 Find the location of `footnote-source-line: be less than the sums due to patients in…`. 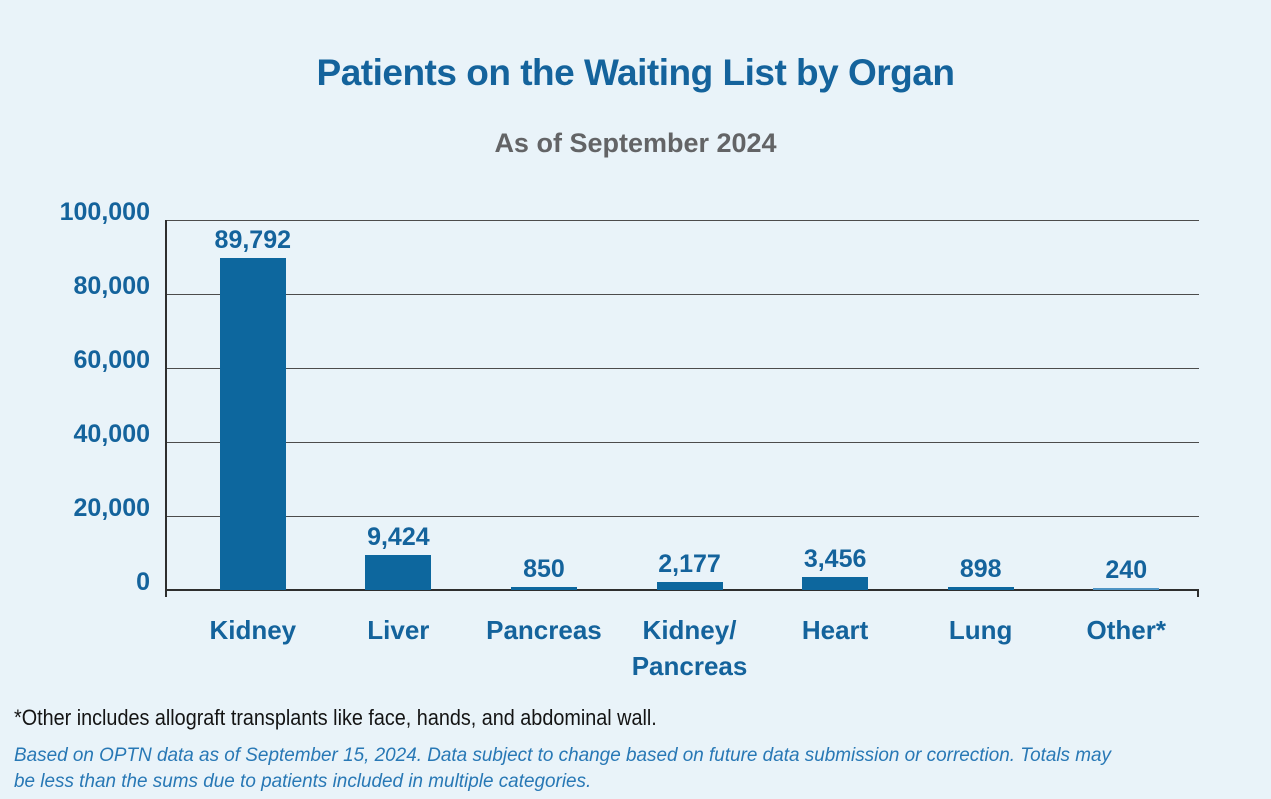

footnote-source-line: be less than the sums due to patients in… is located at coordinates (303, 781).